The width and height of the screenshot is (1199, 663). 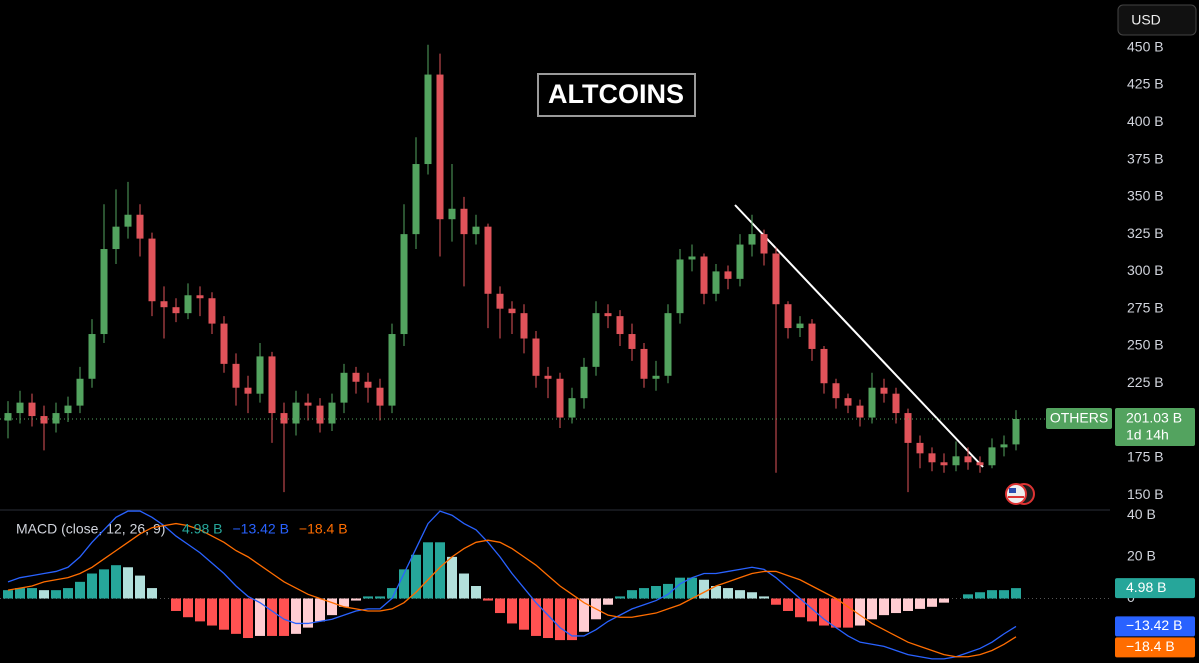 I want to click on title-box, so click(x=616, y=95).